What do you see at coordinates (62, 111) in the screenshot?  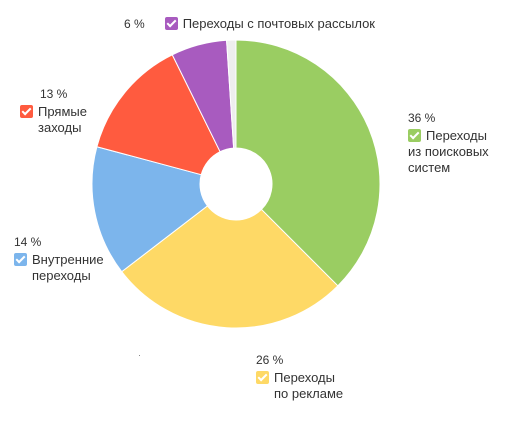 I see `direct-category-label: Прямые` at bounding box center [62, 111].